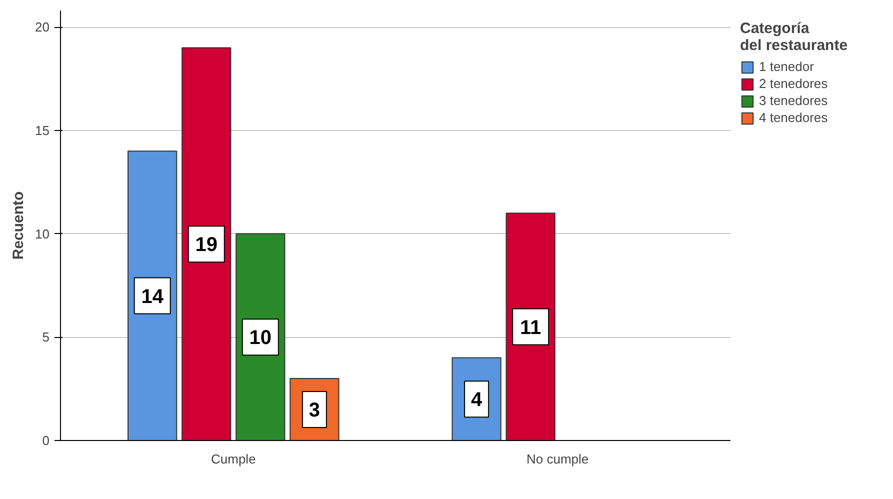  What do you see at coordinates (46, 337) in the screenshot?
I see `y-tick-label: 5` at bounding box center [46, 337].